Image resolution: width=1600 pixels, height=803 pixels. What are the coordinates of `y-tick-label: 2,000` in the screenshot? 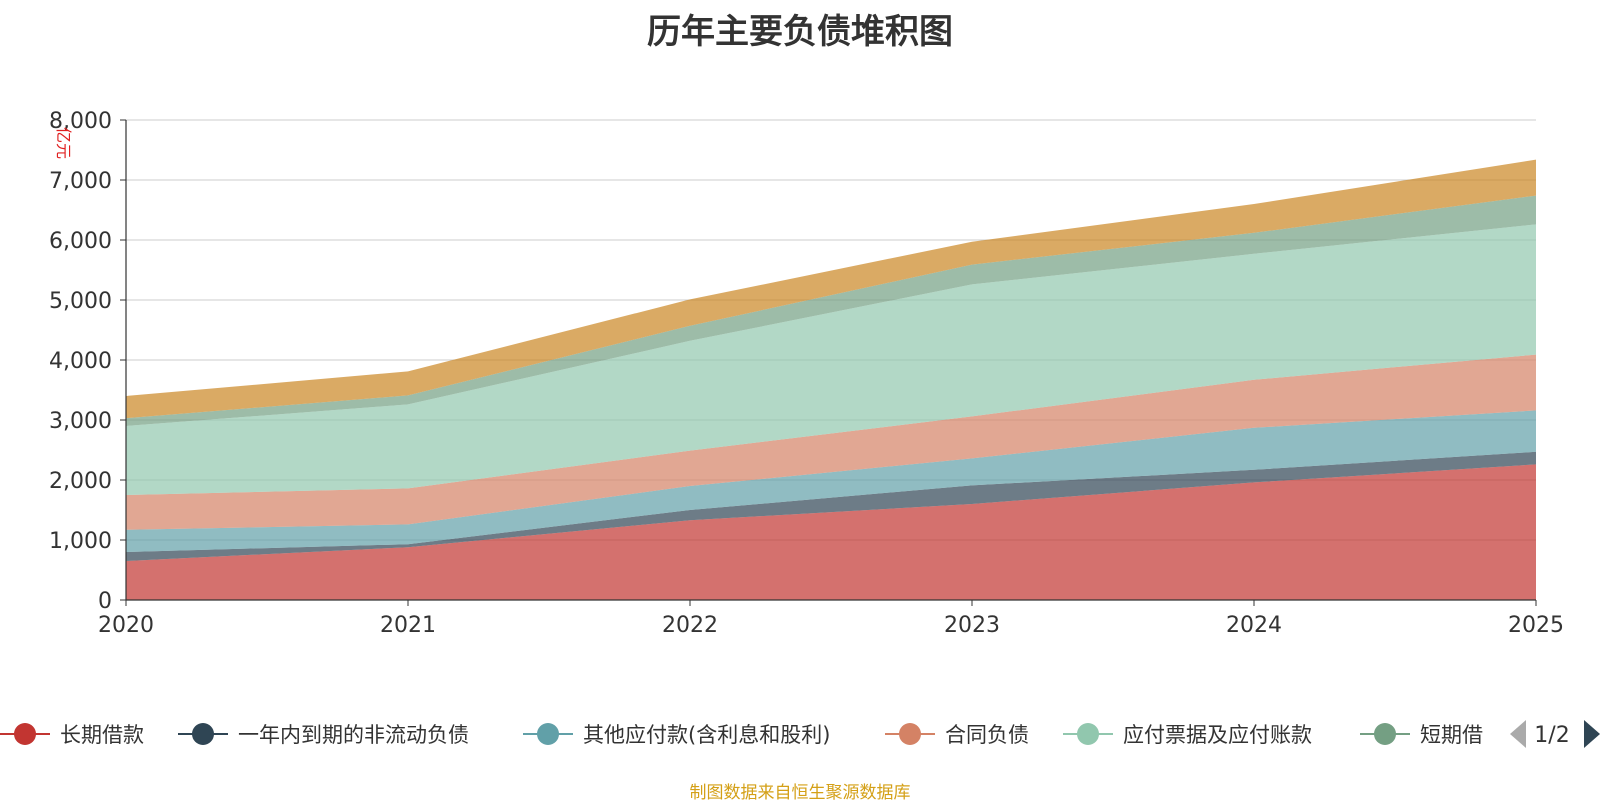 It's located at (80, 481).